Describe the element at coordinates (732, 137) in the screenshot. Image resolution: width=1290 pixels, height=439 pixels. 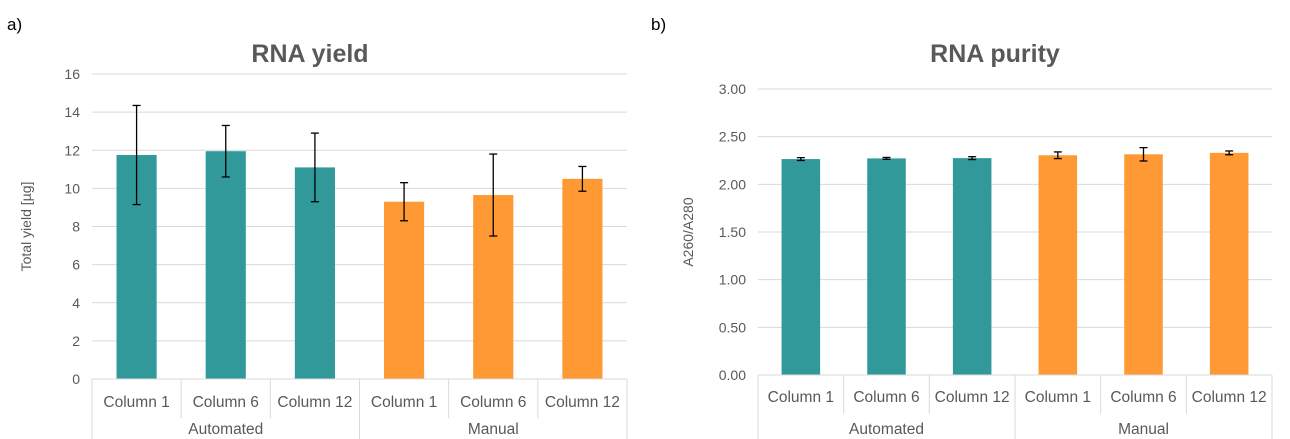
I see `purity-y-tick-label: 2.50` at that location.